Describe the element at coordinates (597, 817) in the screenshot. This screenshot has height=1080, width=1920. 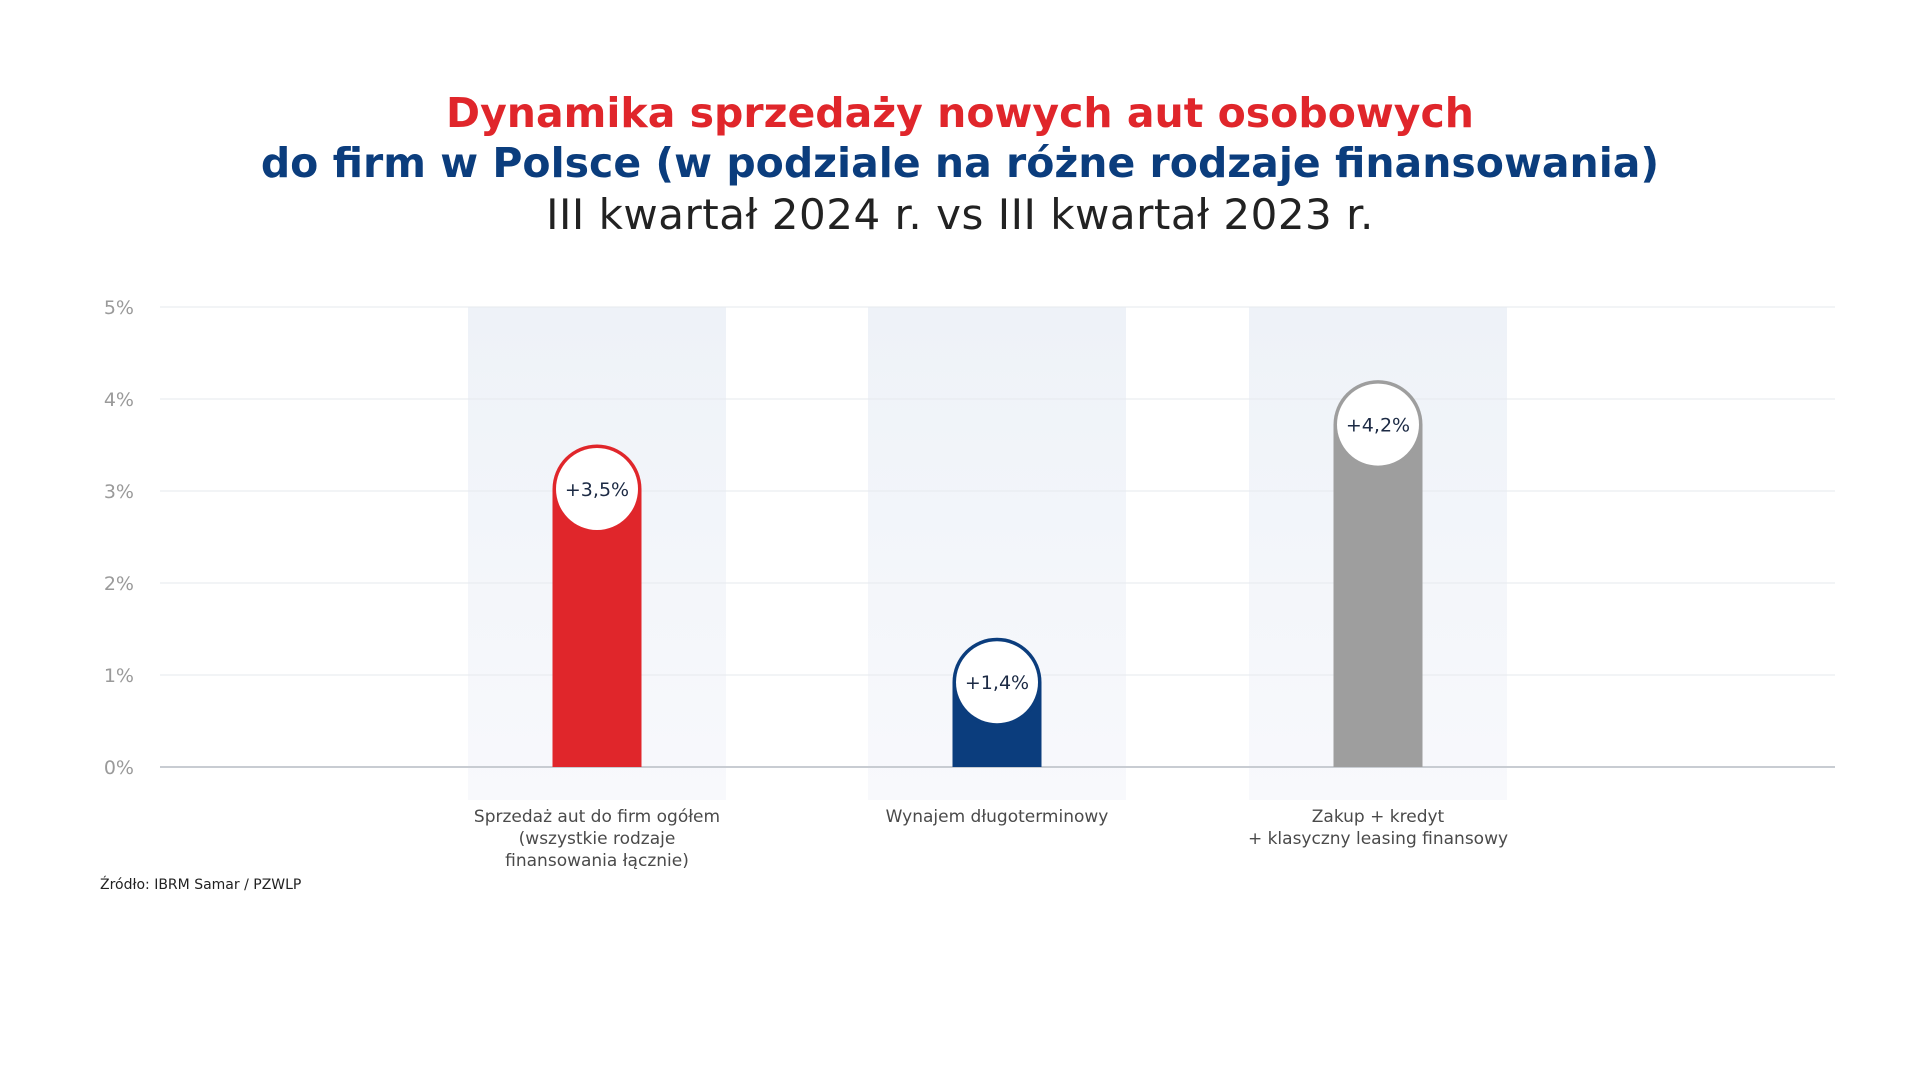
I see `x-tick-label-line: Sprzedaż aut do firm ogółem` at that location.